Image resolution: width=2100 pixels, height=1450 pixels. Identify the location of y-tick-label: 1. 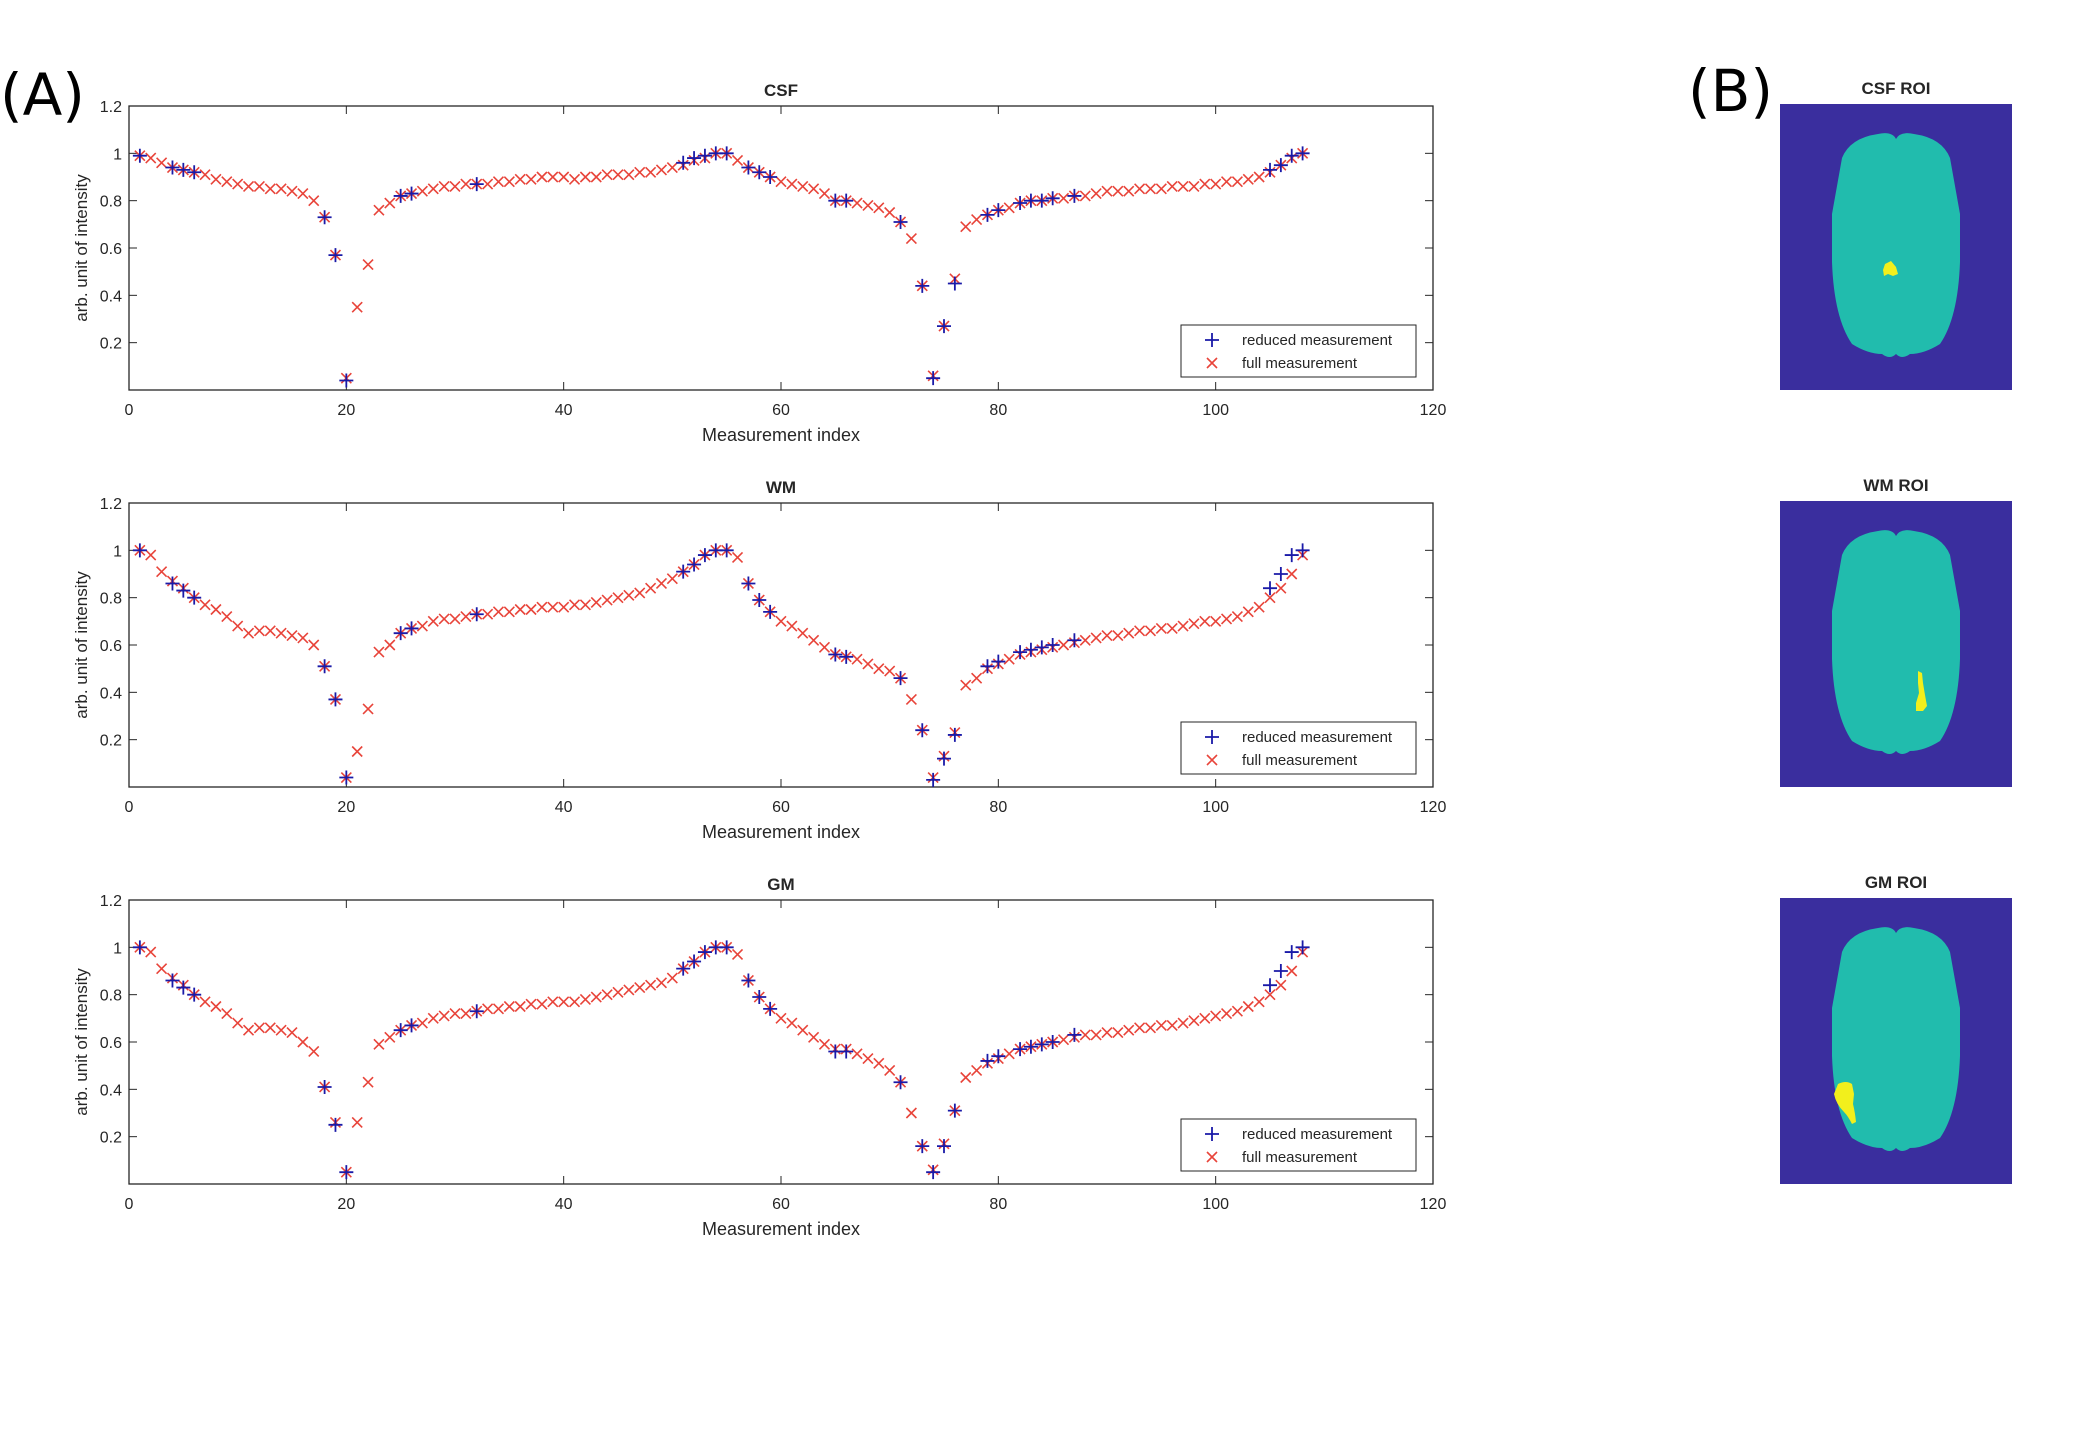
(117, 551).